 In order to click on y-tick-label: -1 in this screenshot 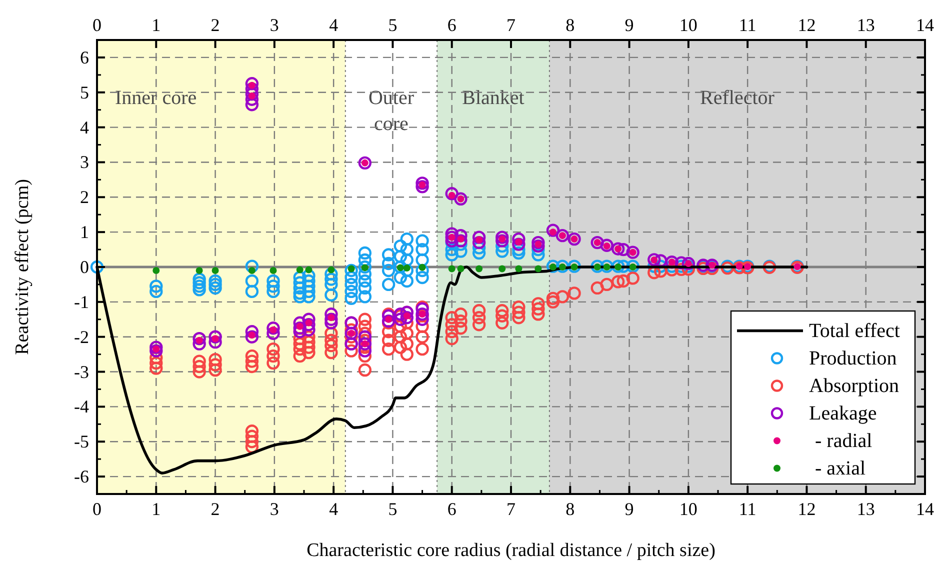, I will do `click(81, 302)`.